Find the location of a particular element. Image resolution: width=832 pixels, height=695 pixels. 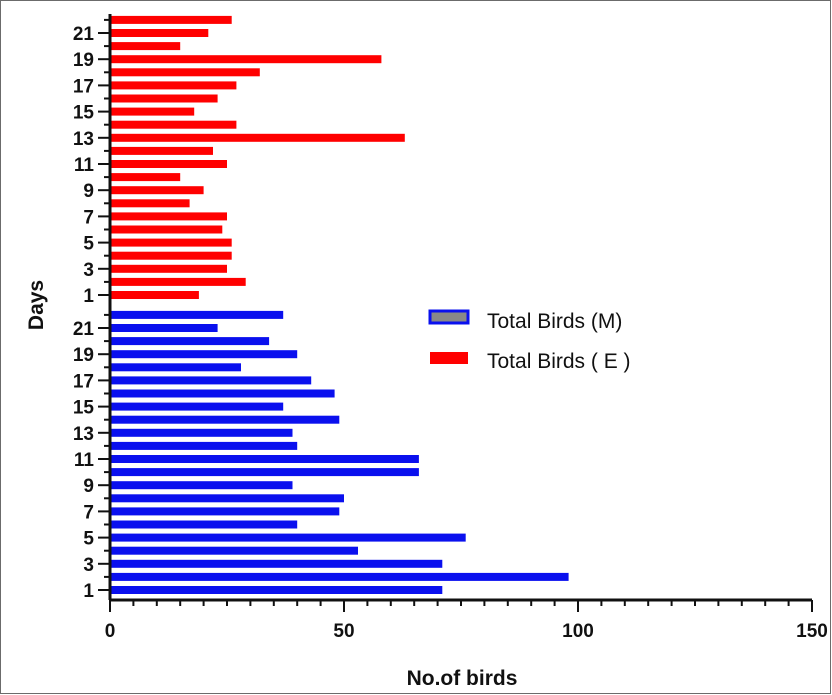

y-tick-label-e-13: 13 is located at coordinates (83, 139).